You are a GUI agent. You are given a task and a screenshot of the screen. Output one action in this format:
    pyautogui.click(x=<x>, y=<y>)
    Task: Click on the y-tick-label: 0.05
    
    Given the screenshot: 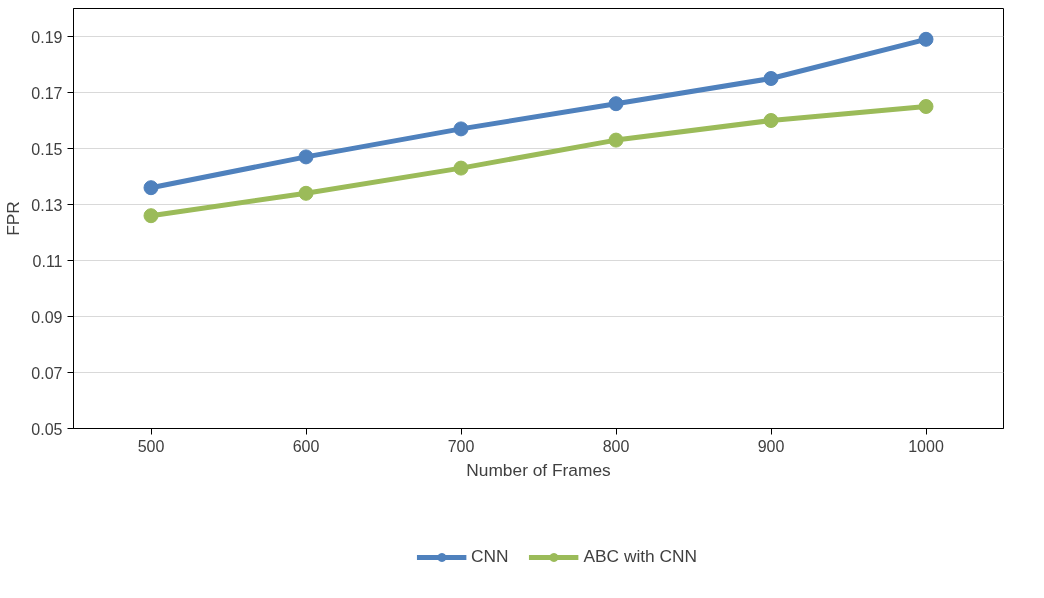 What is the action you would take?
    pyautogui.click(x=47, y=429)
    